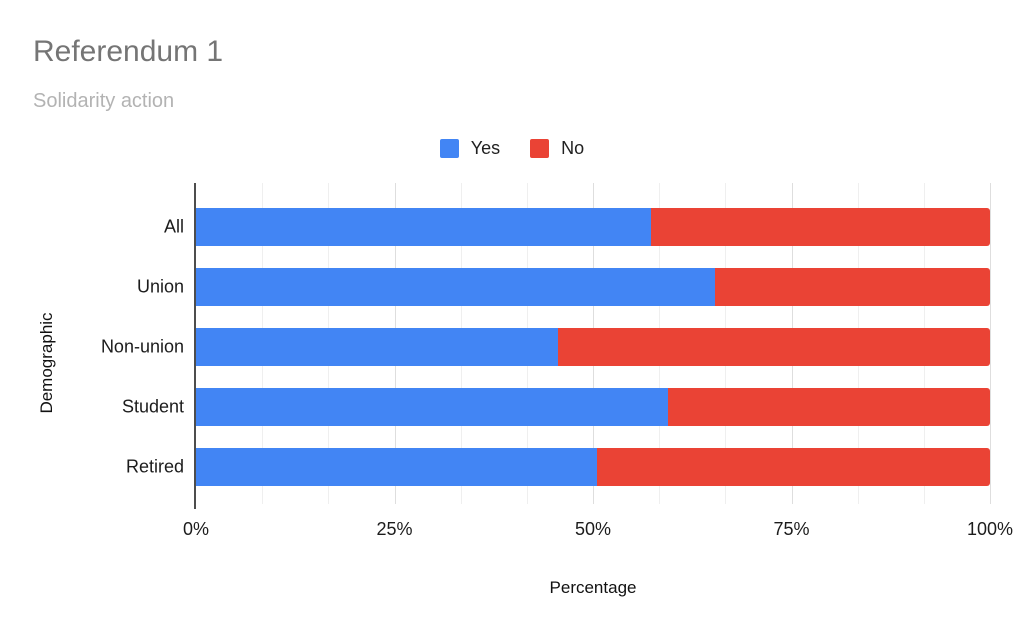  What do you see at coordinates (196, 529) in the screenshot?
I see `x-tick-label: 0%` at bounding box center [196, 529].